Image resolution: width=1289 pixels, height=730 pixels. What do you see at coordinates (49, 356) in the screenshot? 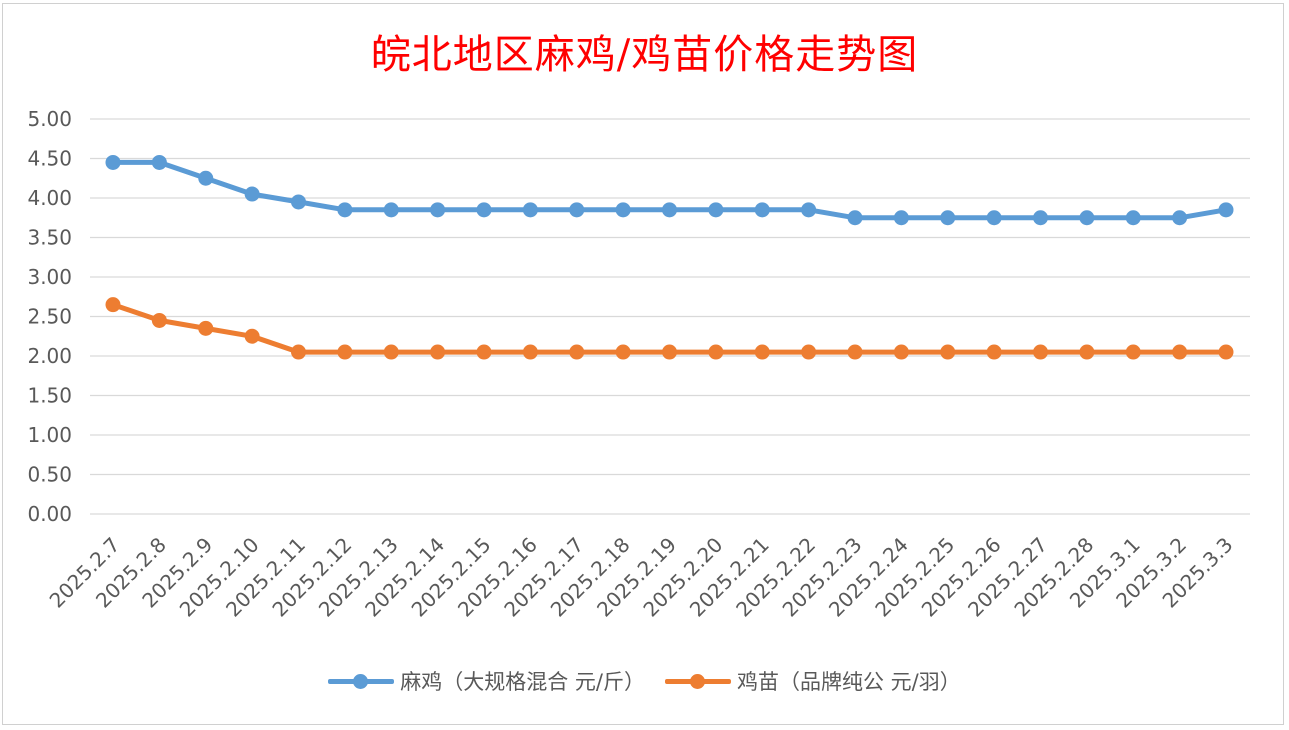
I see `y-tick-label: 2.00` at bounding box center [49, 356].